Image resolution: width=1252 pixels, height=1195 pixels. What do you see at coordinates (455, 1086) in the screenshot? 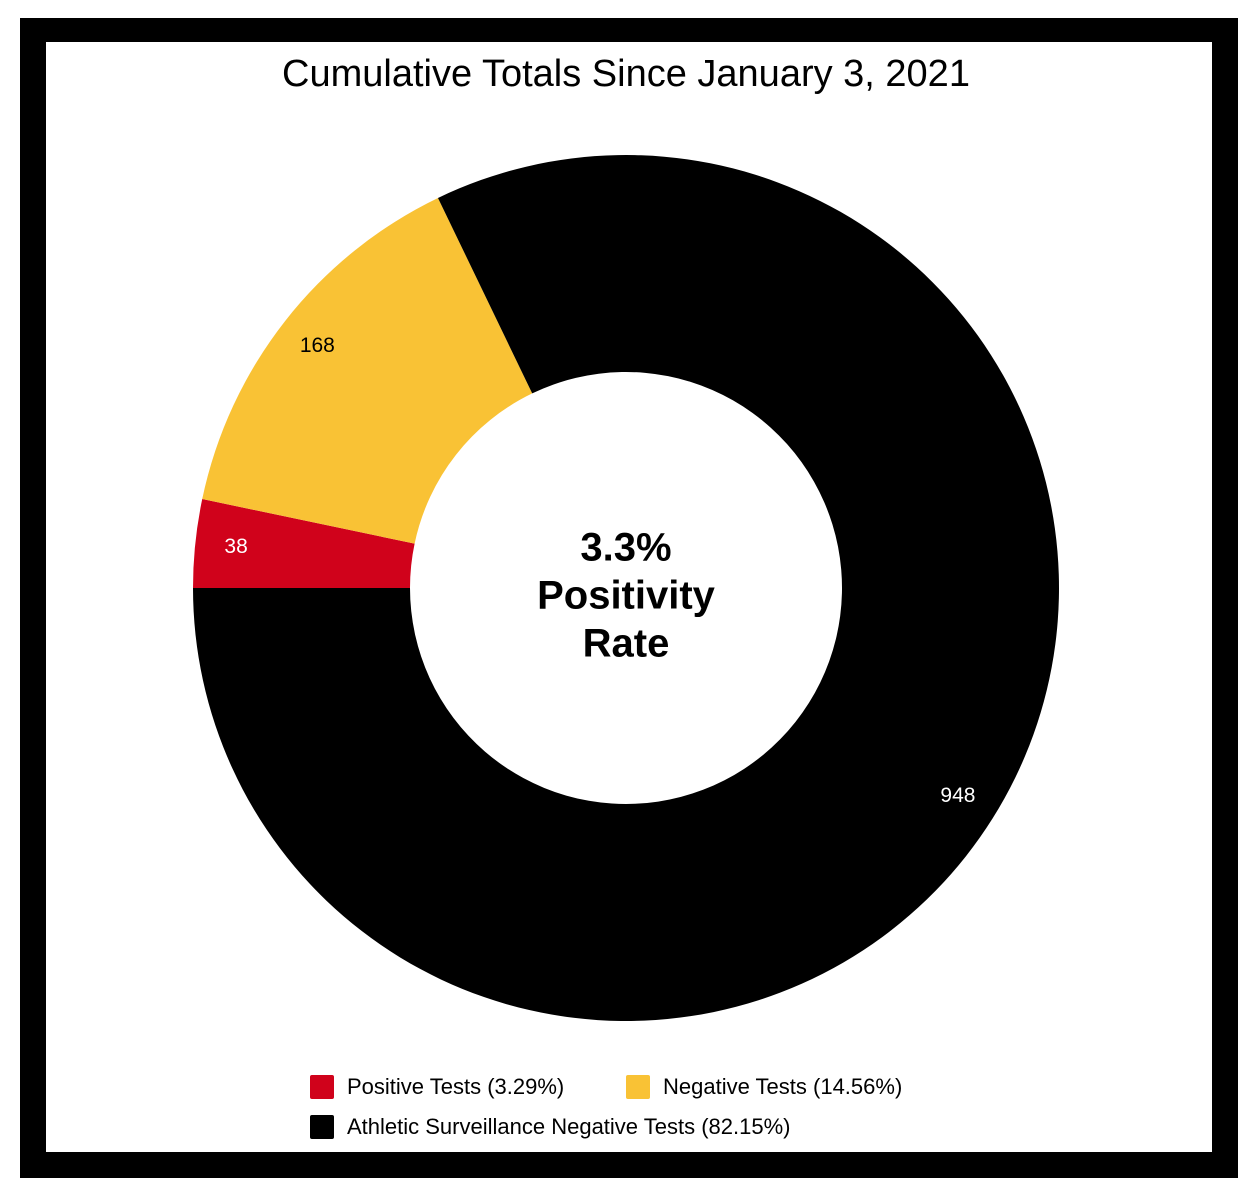
I see `legend-label: Positive Tests (3.29%)` at bounding box center [455, 1086].